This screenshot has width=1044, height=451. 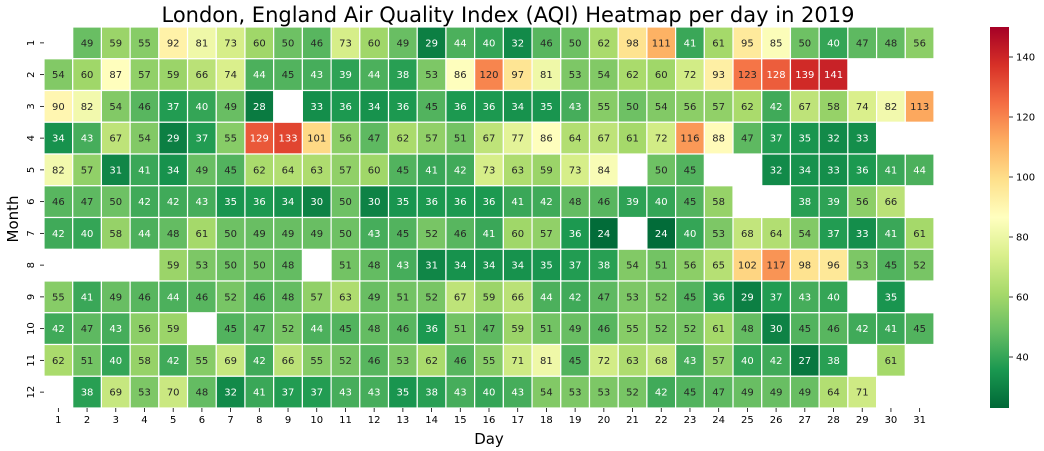 What do you see at coordinates (919, 43) in the screenshot?
I see `cell-value-label: 56` at bounding box center [919, 43].